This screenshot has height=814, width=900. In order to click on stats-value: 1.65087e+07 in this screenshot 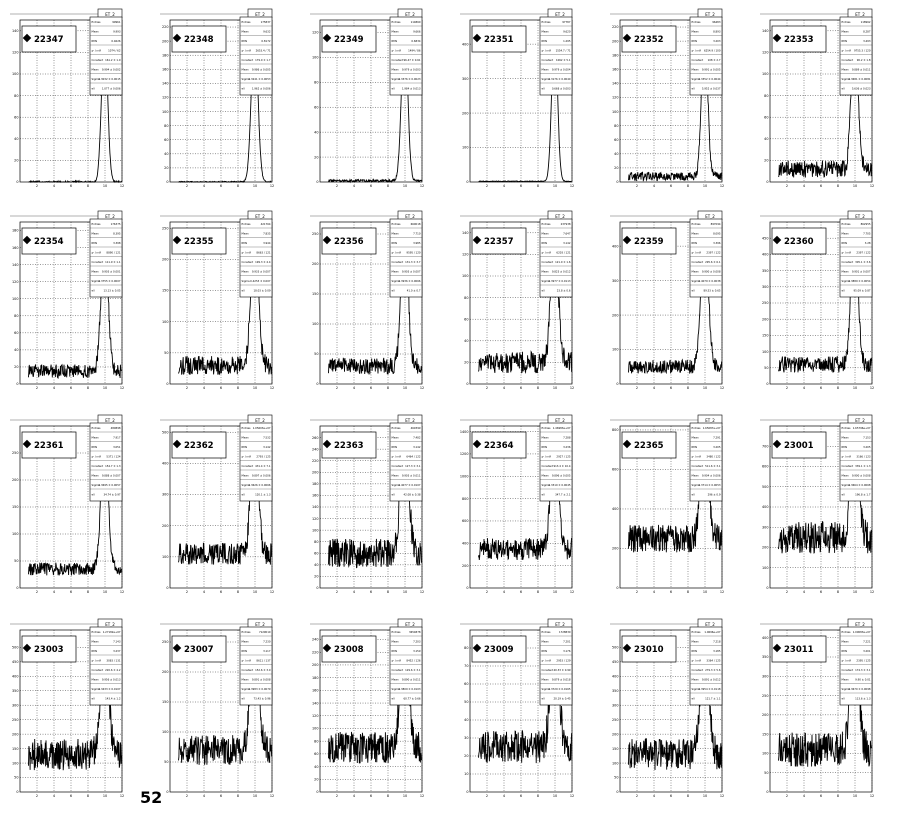, I will do `click(712, 428)`.